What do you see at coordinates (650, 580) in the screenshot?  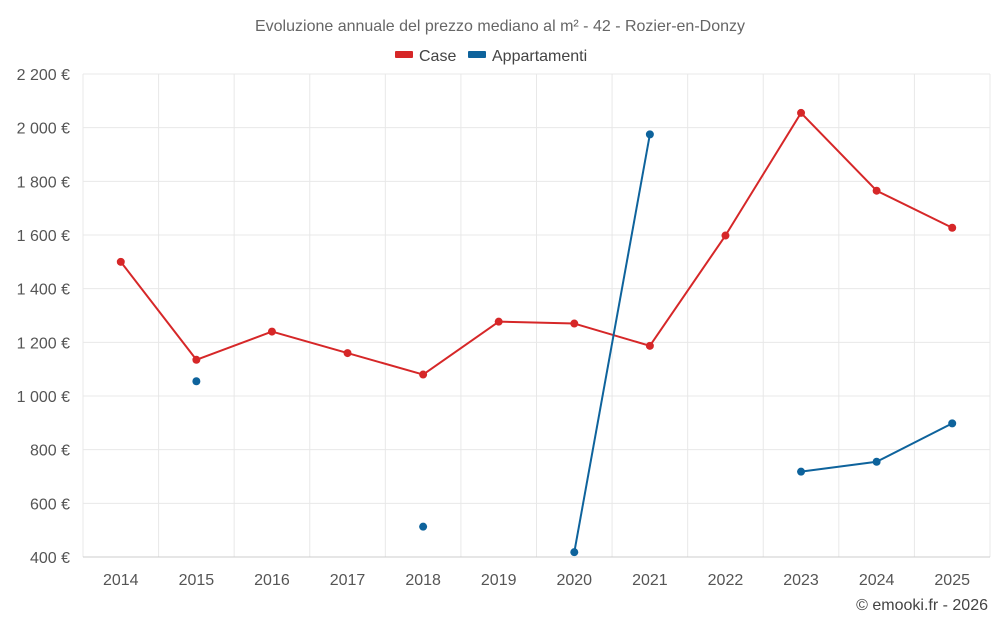 I see `x-tick-label: 2021` at bounding box center [650, 580].